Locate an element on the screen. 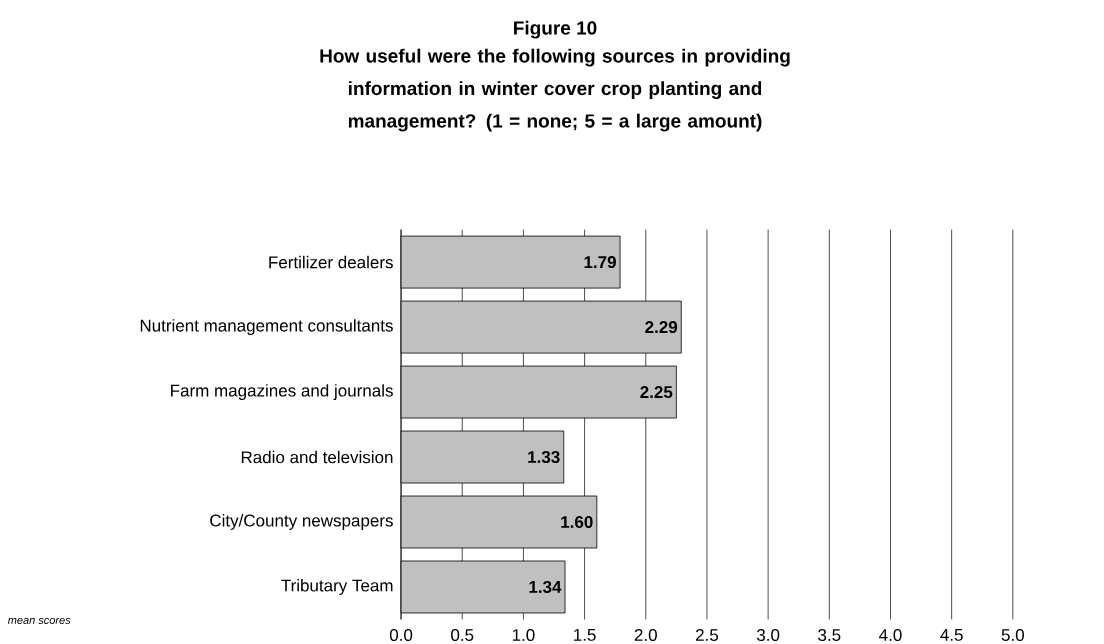 The height and width of the screenshot is (644, 1104). x-tick-label: 5.0 is located at coordinates (1012, 634).